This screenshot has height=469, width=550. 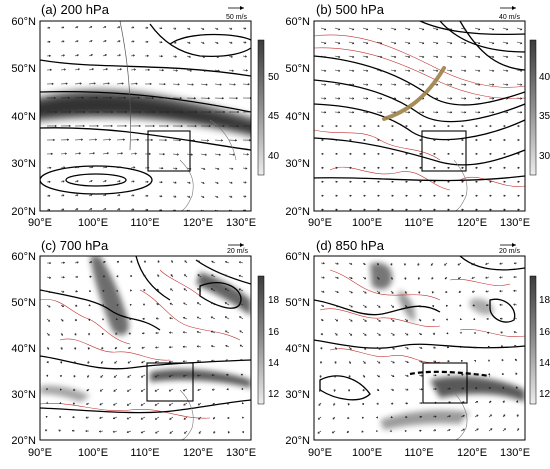 I want to click on colorbar-b-tick-1: 35, so click(x=544, y=116).